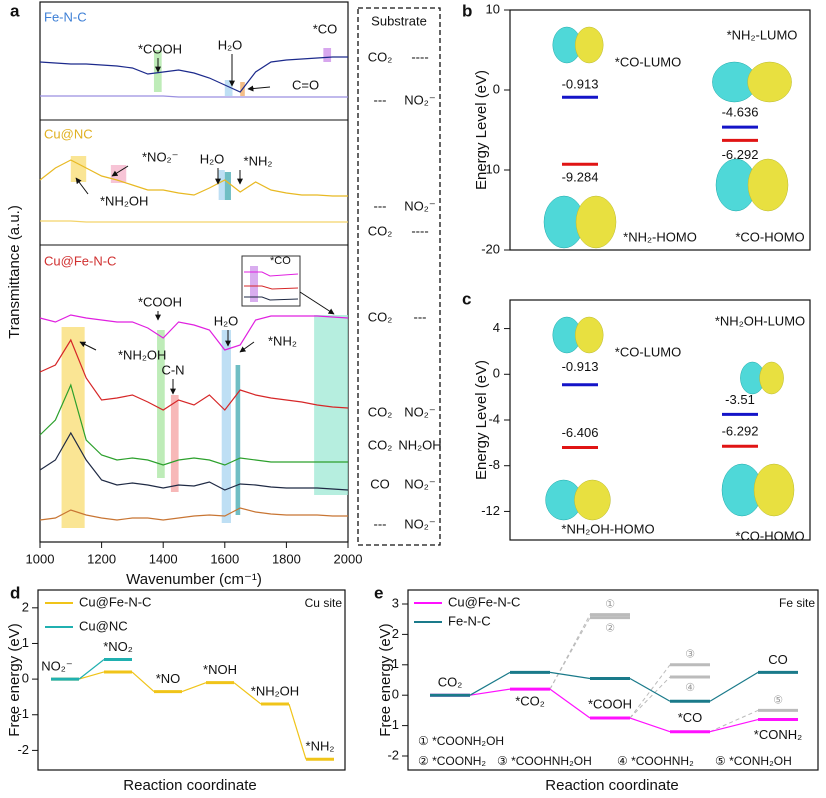  What do you see at coordinates (778, 734) in the screenshot?
I see `step-label: *CONH₂` at bounding box center [778, 734].